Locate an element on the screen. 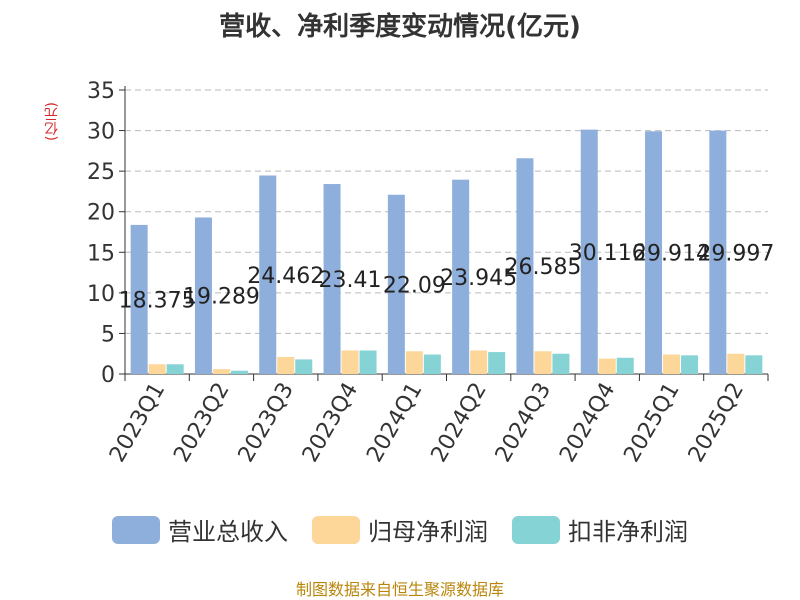 The image size is (800, 600). legend-swatch-revenue is located at coordinates (136, 529).